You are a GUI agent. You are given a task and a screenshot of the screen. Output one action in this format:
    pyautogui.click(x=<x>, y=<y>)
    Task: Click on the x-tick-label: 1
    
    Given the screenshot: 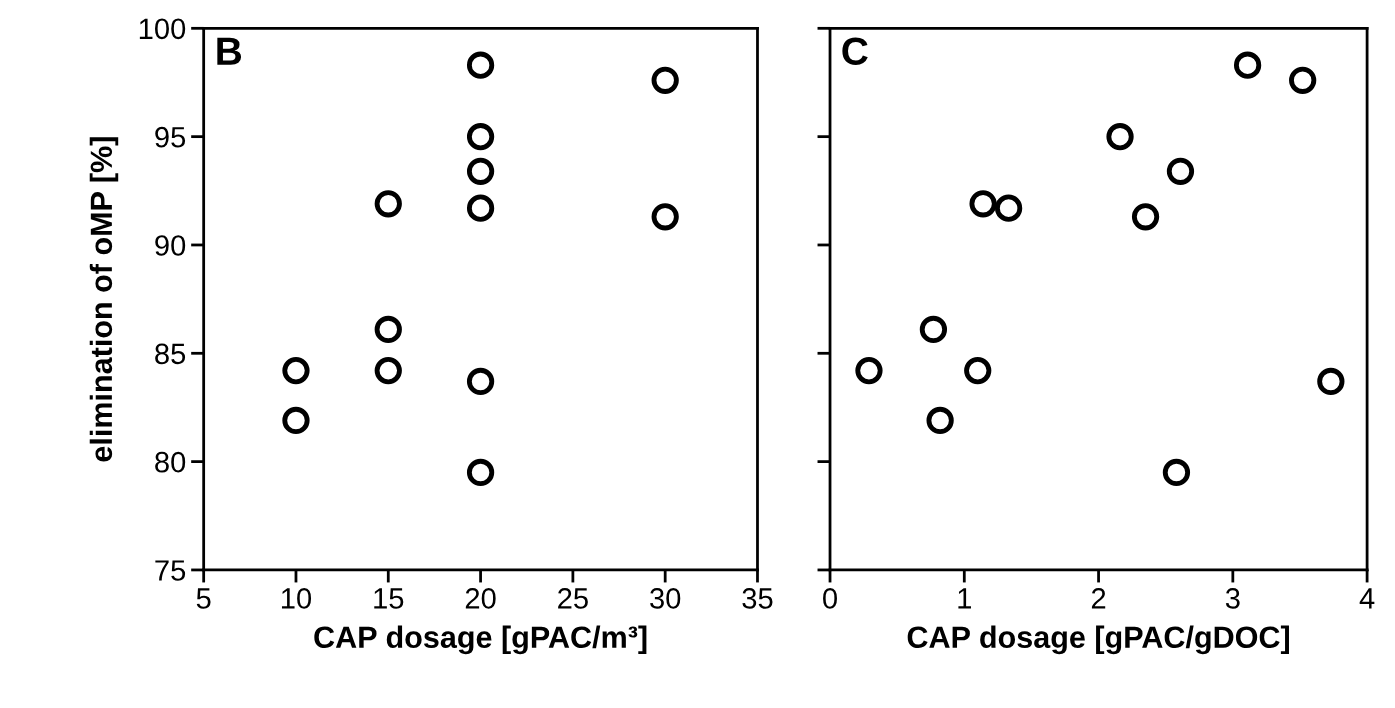 What is the action you would take?
    pyautogui.click(x=964, y=598)
    